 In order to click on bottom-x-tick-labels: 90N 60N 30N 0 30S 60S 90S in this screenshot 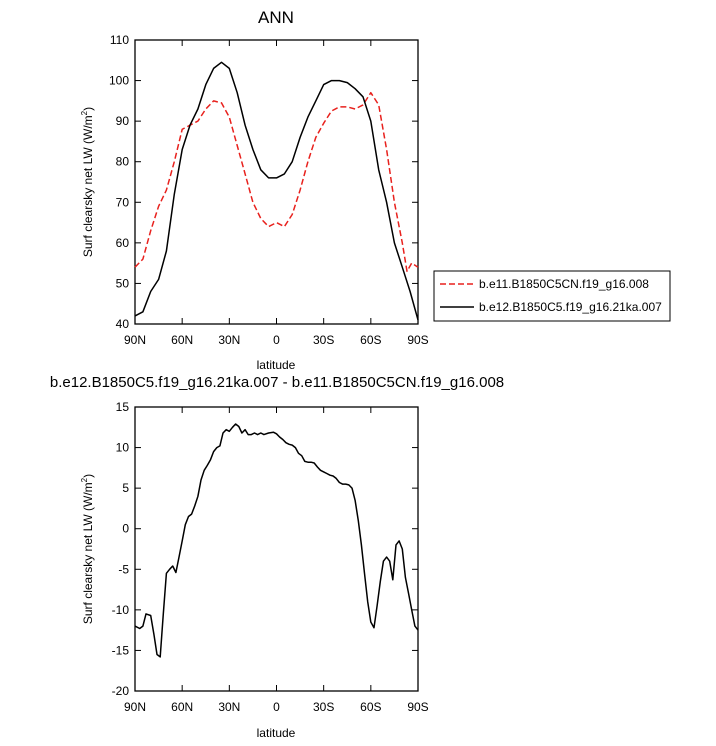, I will do `click(276, 707)`.